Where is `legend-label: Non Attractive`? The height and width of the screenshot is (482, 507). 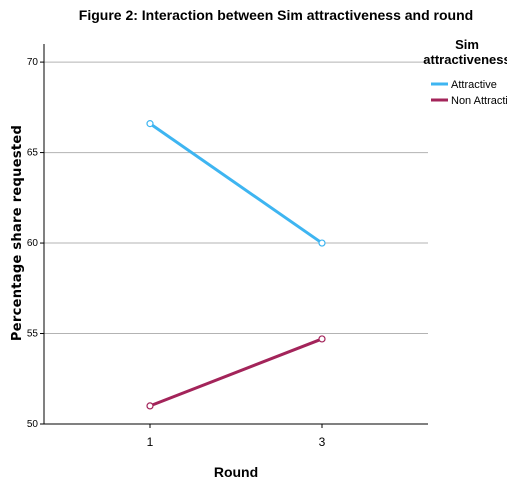 legend-label: Non Attractive is located at coordinates (479, 101).